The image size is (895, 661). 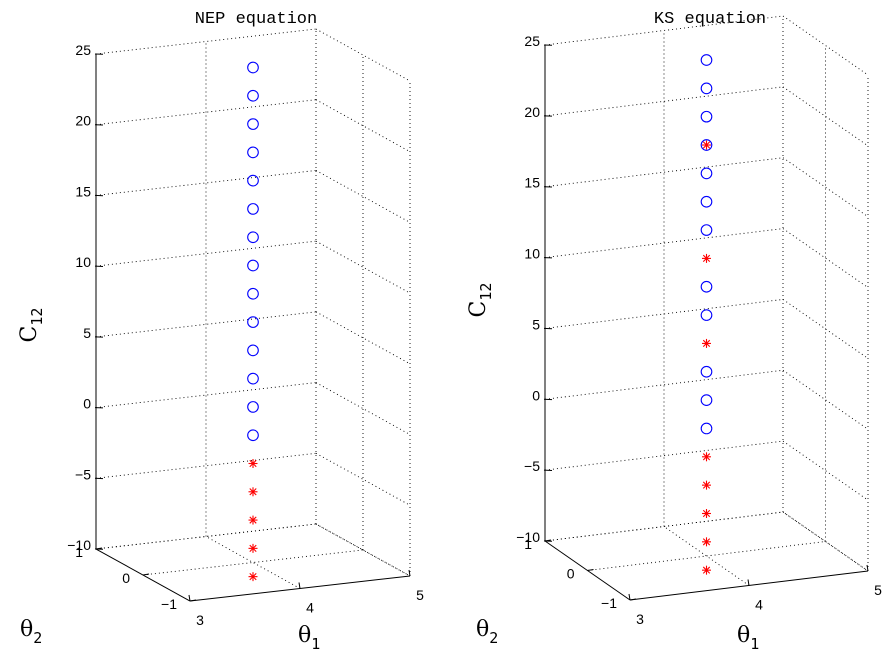 What do you see at coordinates (83, 121) in the screenshot?
I see `z-tick-label: 20` at bounding box center [83, 121].